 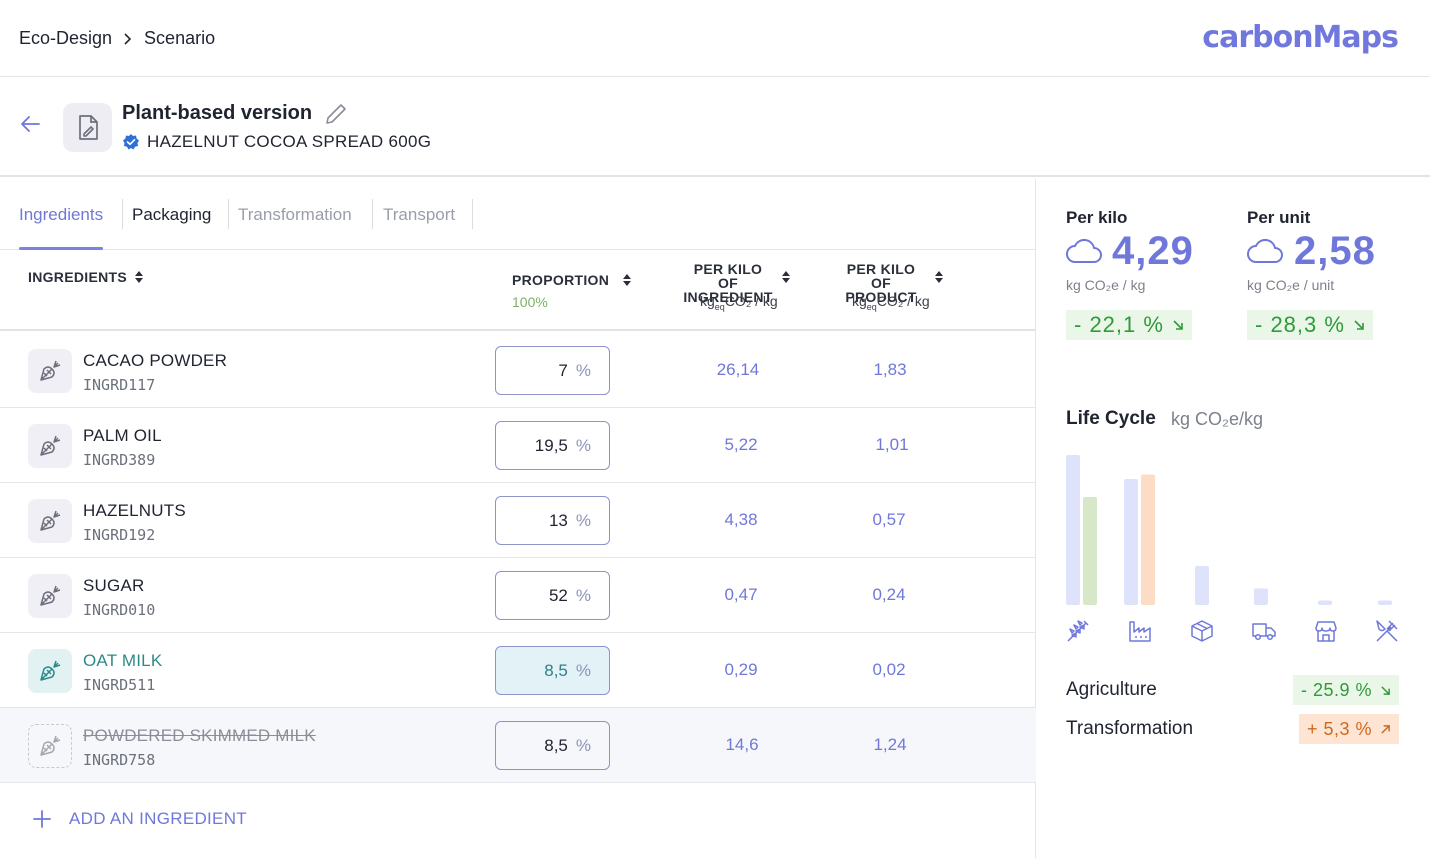 What do you see at coordinates (1153, 251) in the screenshot?
I see `per-kilo-value: 4,29` at bounding box center [1153, 251].